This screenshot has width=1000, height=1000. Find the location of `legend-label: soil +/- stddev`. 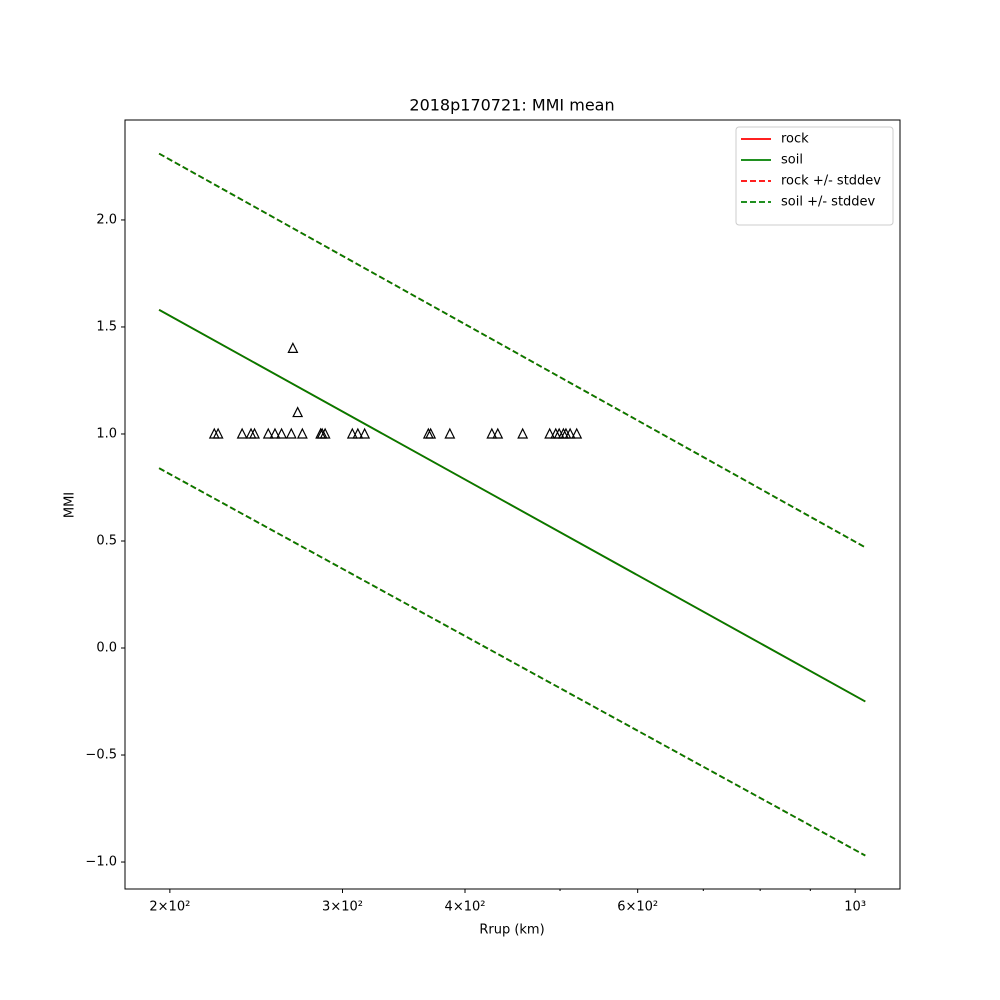

legend-label: soil +/- stddev is located at coordinates (828, 202).